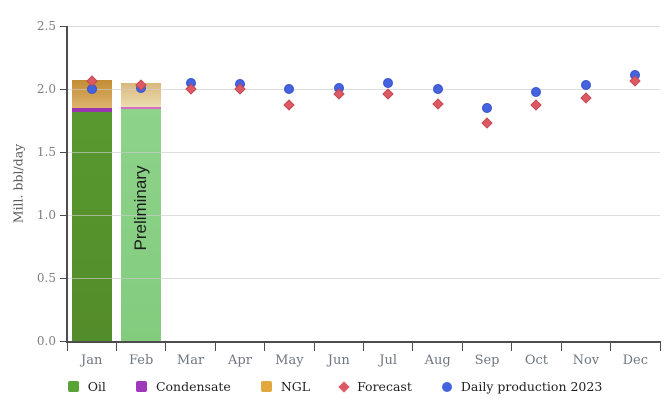  What do you see at coordinates (266, 386) in the screenshot?
I see `ngl-swatch-icon` at bounding box center [266, 386].